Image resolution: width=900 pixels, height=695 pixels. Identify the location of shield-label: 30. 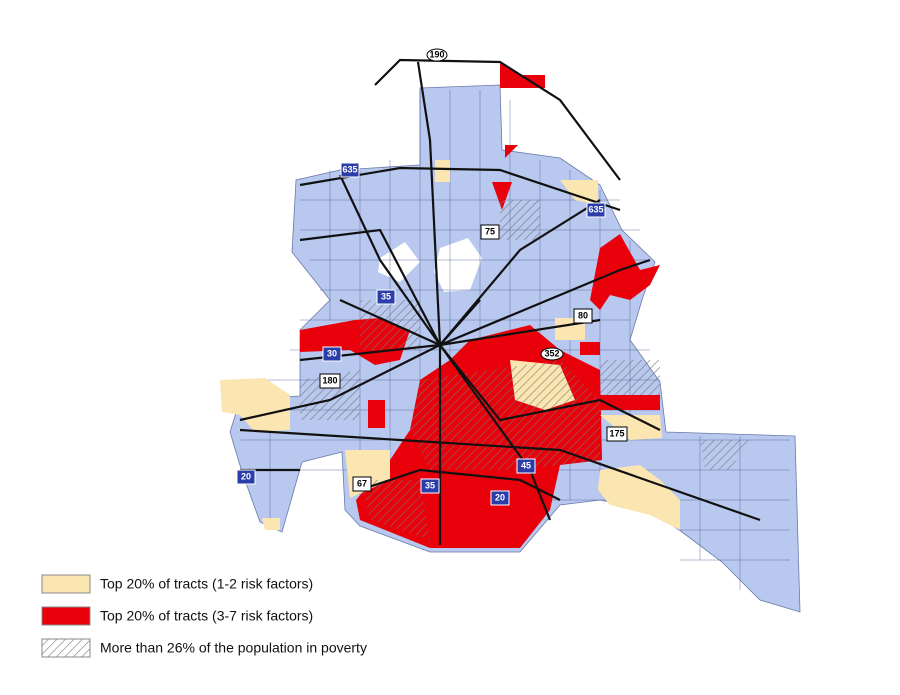
(332, 353).